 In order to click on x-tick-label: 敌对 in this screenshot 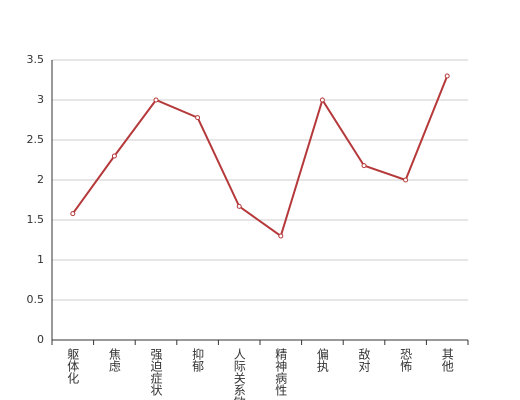, I will do `click(364, 359)`.